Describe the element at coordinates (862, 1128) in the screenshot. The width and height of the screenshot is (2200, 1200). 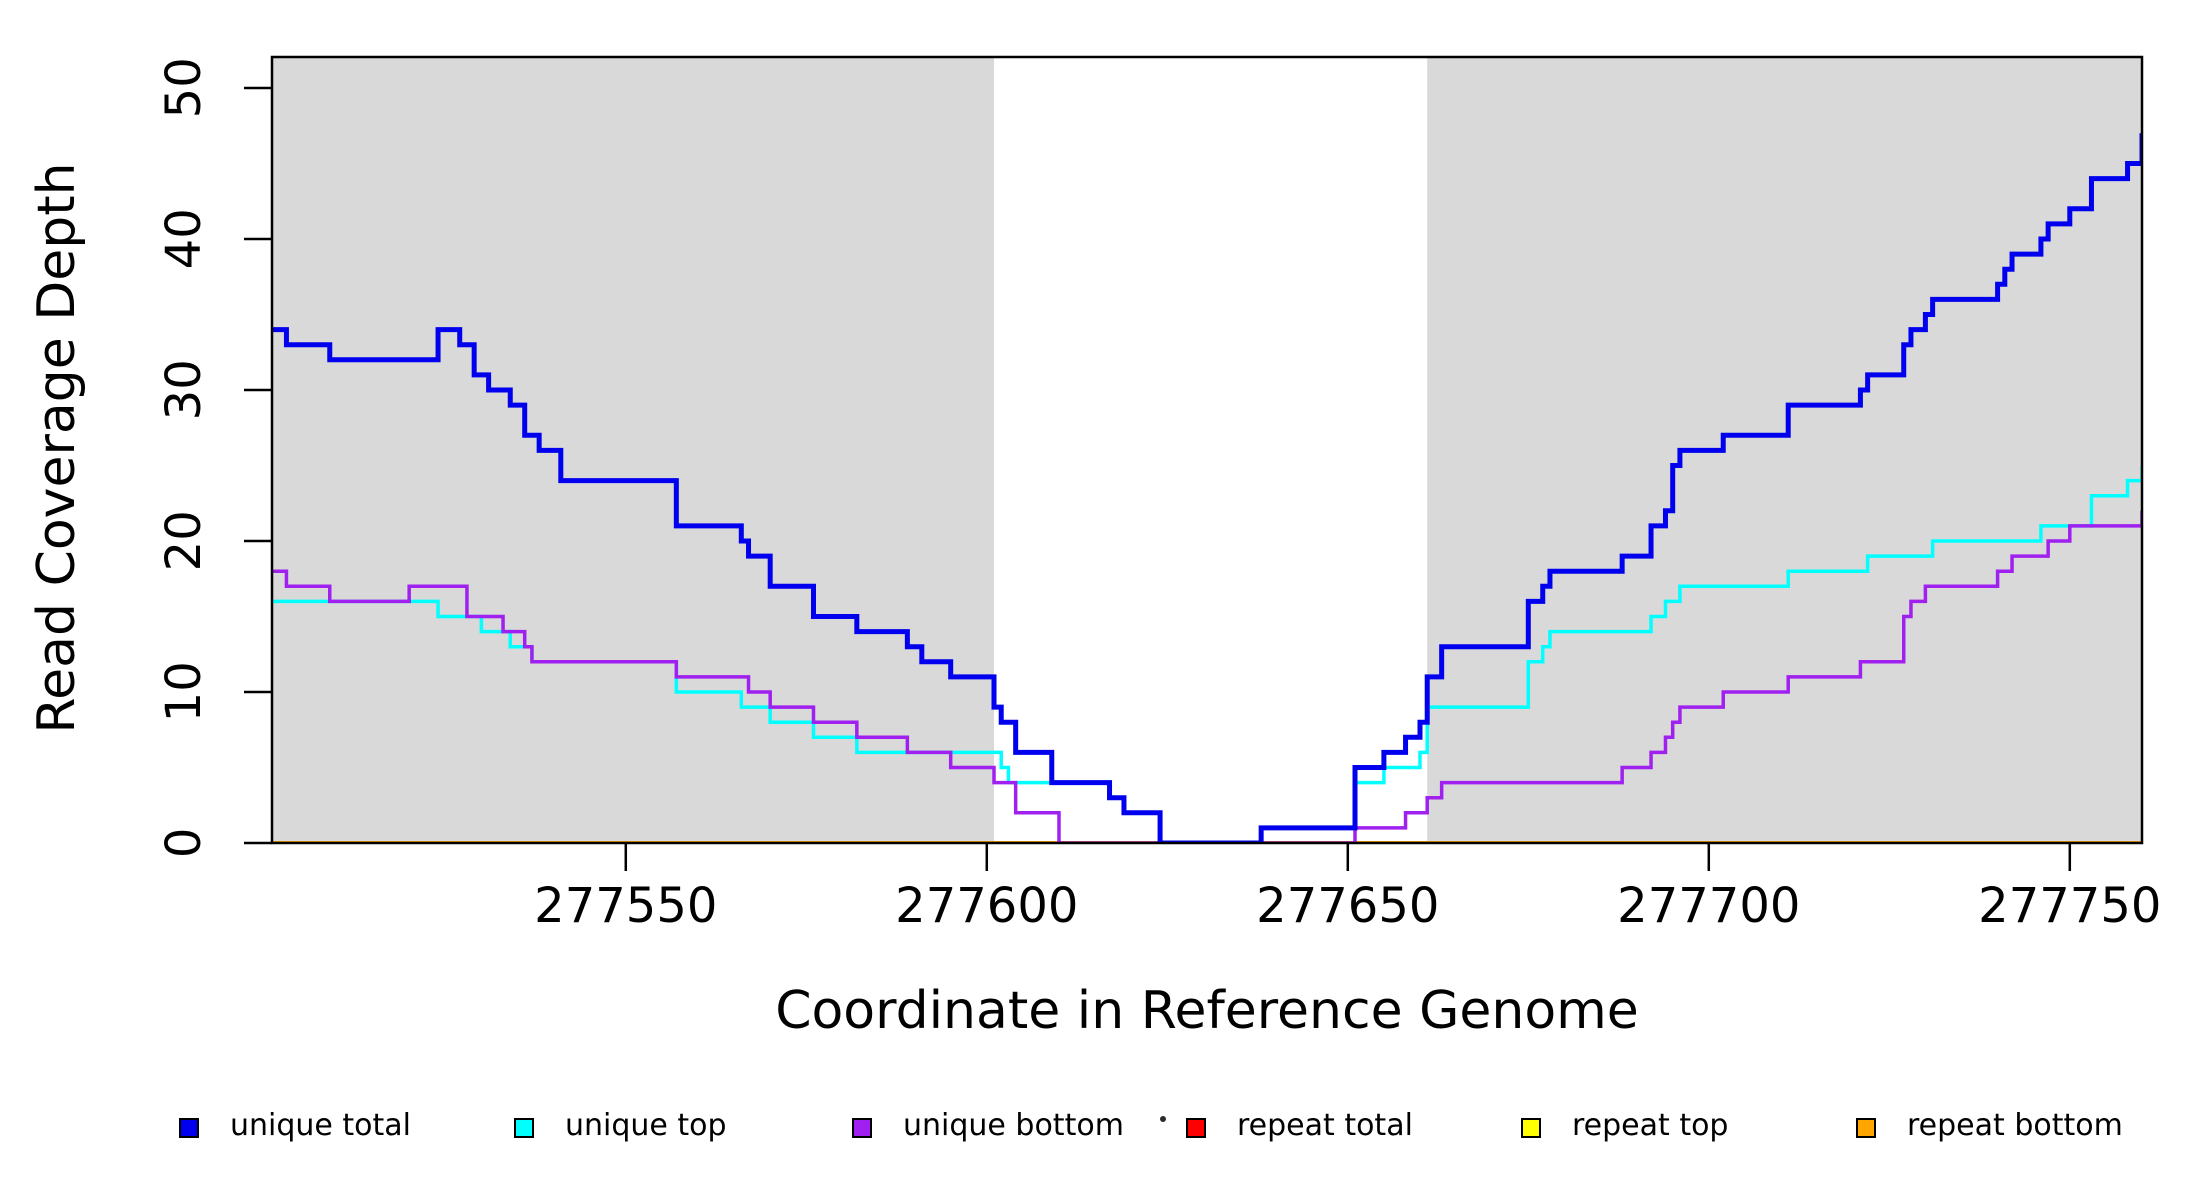
I see `legend-swatch-unique-bottom` at that location.